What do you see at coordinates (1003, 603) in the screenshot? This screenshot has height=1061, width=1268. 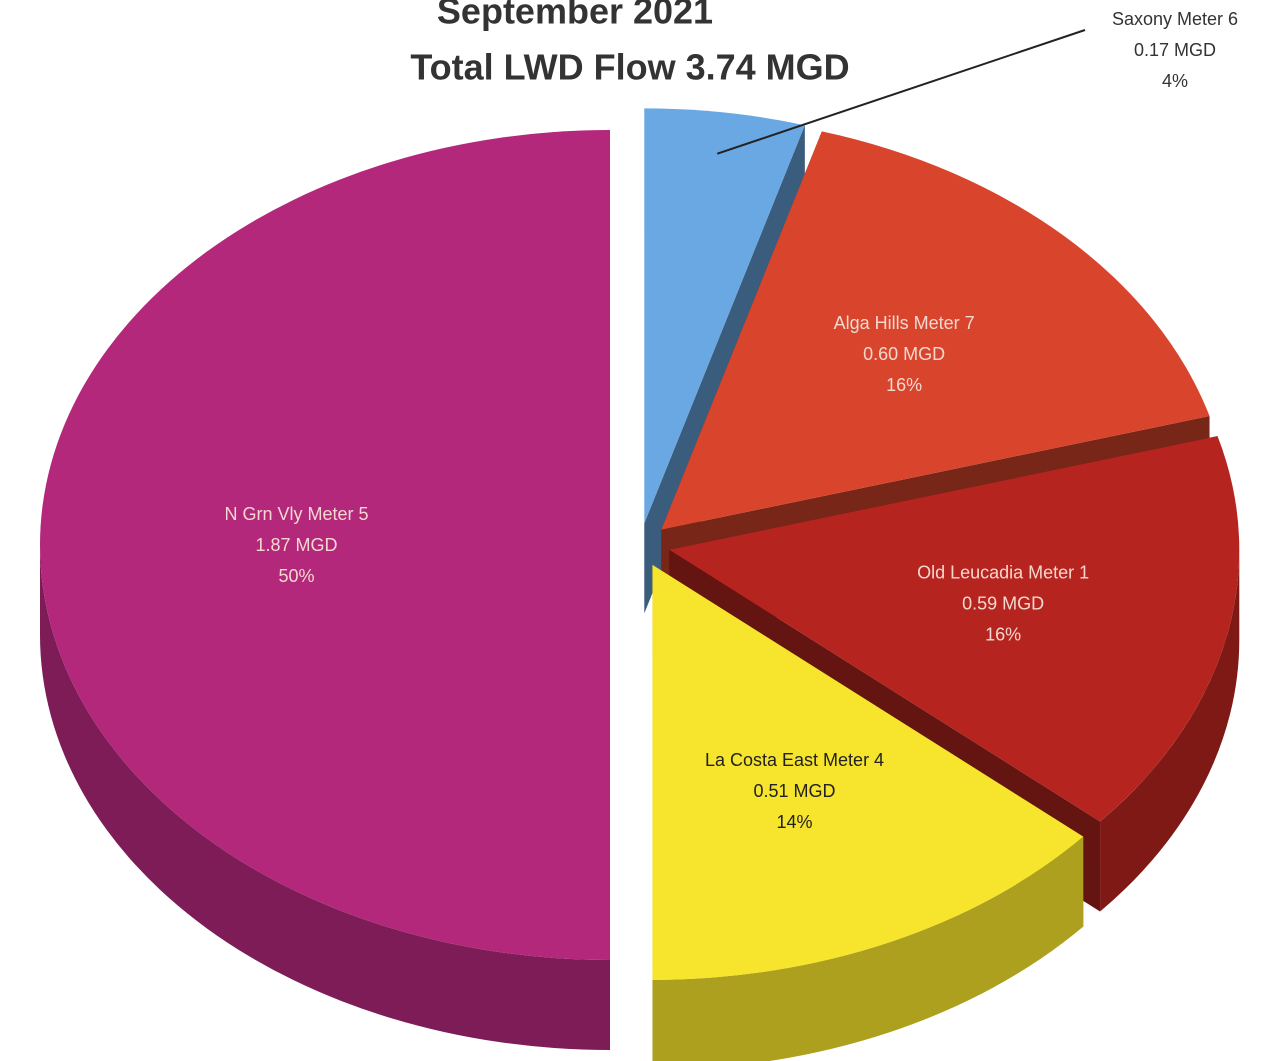 I see `data-label: 0.59 MGD` at bounding box center [1003, 603].